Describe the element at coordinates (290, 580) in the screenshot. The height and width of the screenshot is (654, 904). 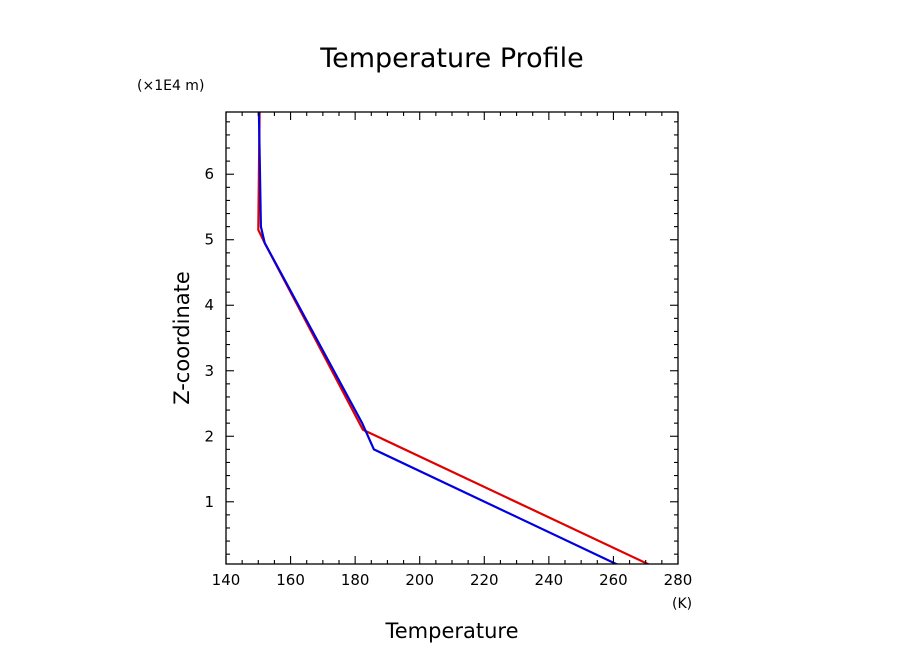
I see `x-tick-label: 160` at that location.